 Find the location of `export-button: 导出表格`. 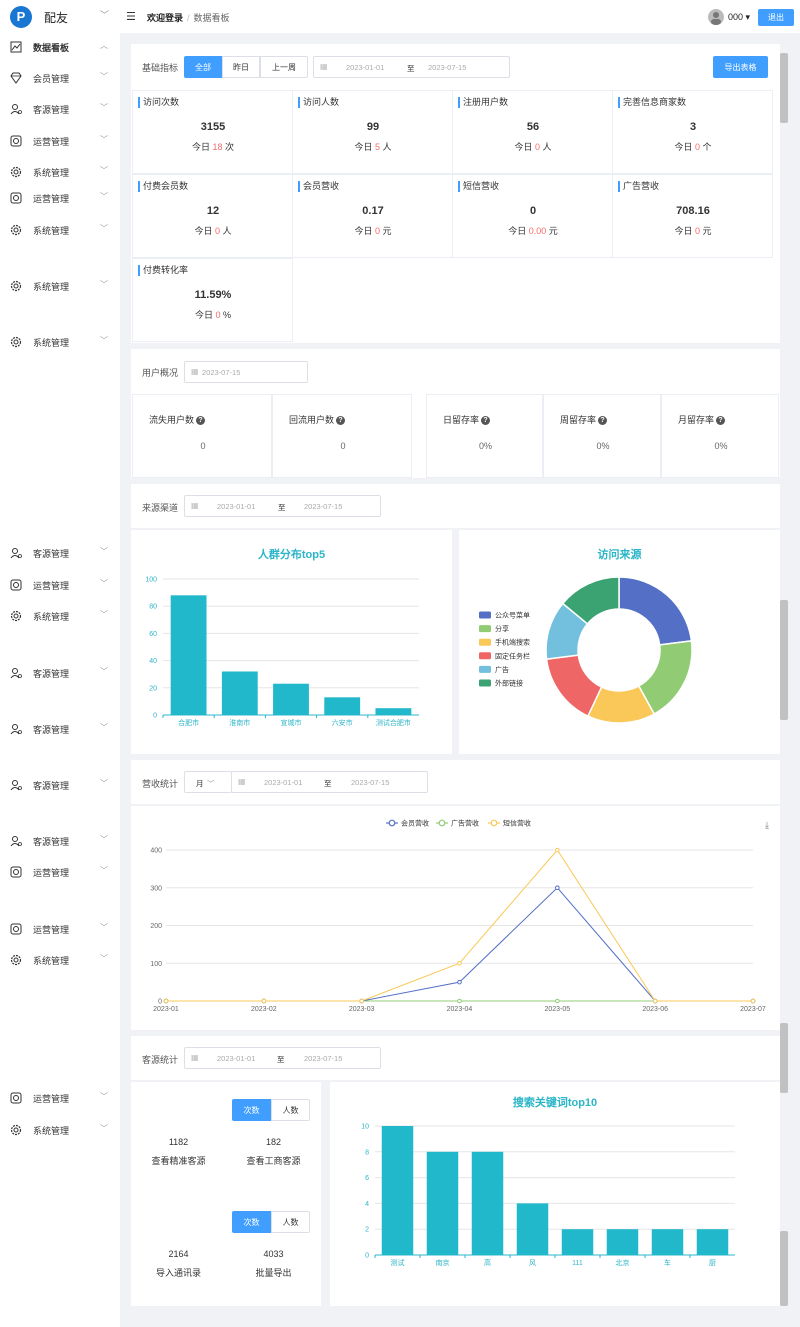

export-button: 导出表格 is located at coordinates (740, 67).